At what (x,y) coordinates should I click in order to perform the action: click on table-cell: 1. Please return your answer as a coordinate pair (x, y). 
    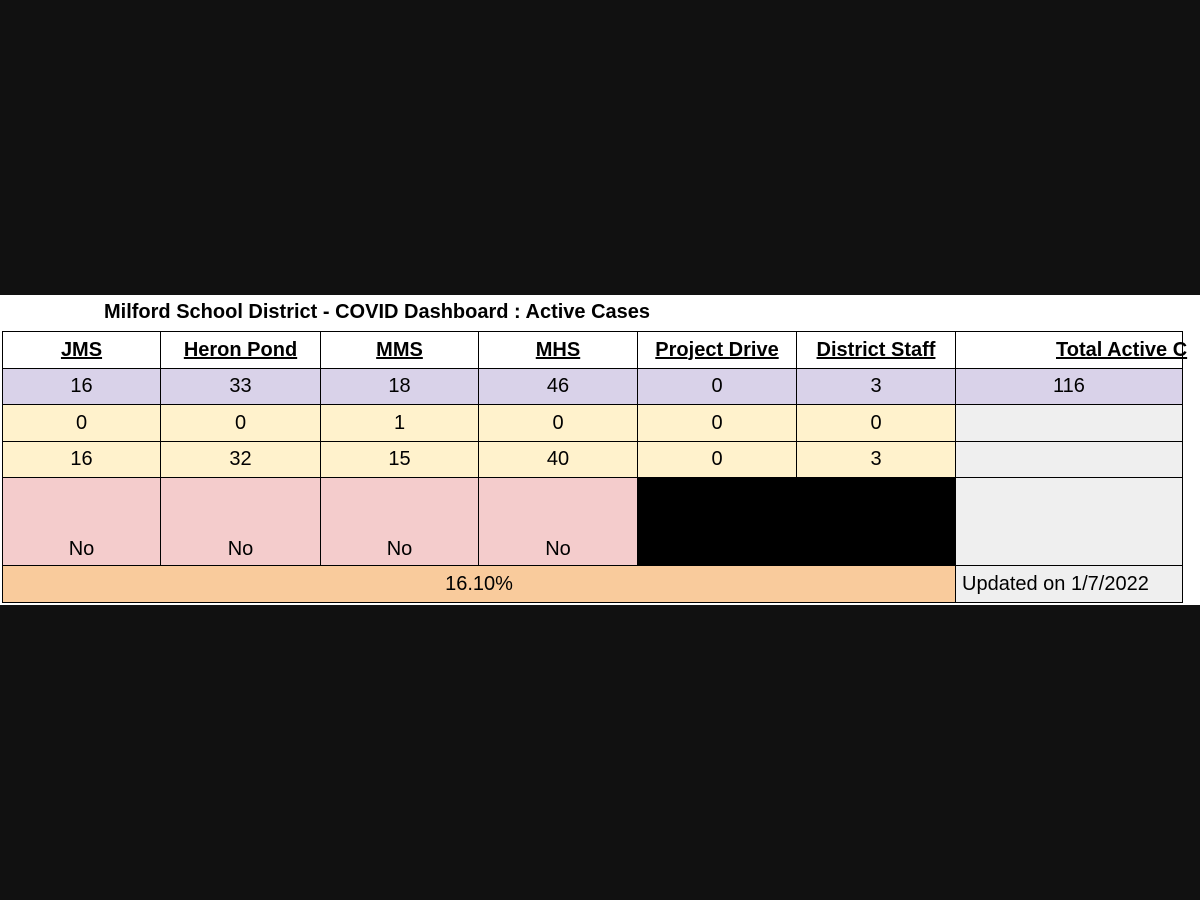
    Looking at the image, I should click on (399, 423).